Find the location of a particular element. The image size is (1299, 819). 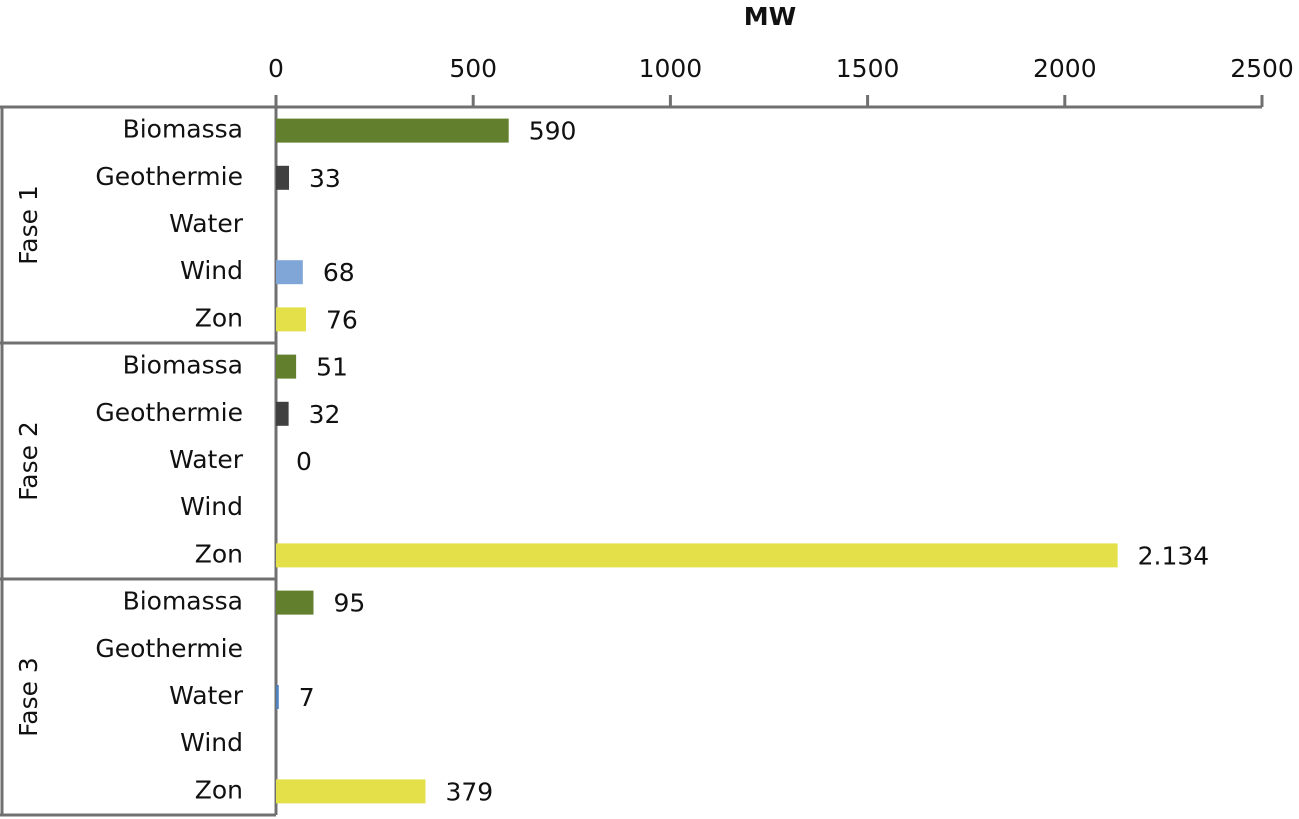

x-tick-label: 2500 is located at coordinates (1262, 68).